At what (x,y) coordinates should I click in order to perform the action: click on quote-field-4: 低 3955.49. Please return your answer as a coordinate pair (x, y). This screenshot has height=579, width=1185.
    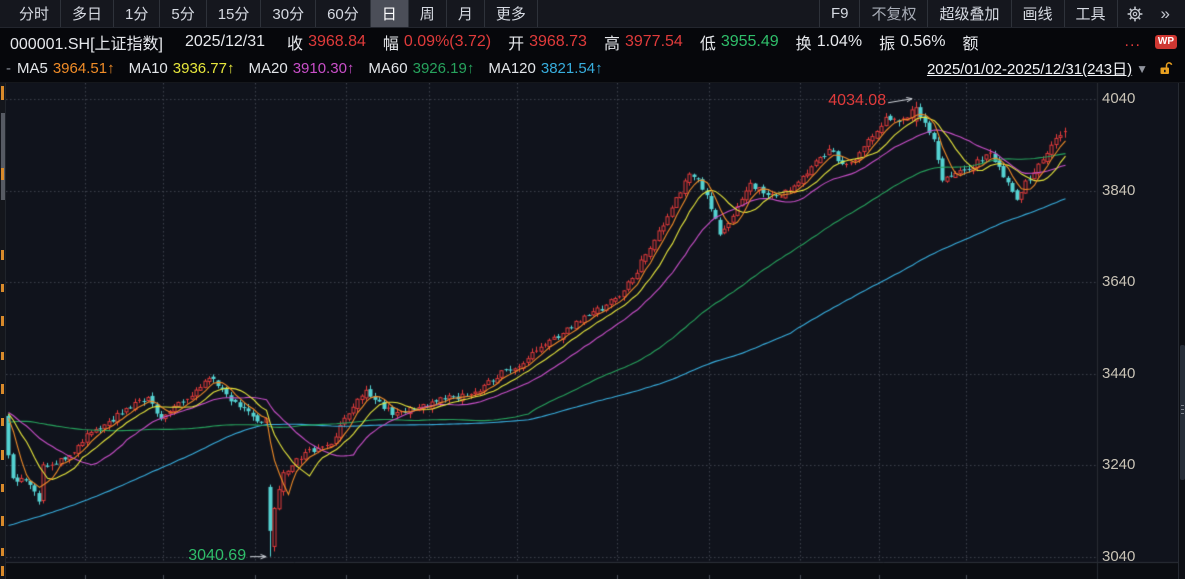
    Looking at the image, I should click on (739, 42).